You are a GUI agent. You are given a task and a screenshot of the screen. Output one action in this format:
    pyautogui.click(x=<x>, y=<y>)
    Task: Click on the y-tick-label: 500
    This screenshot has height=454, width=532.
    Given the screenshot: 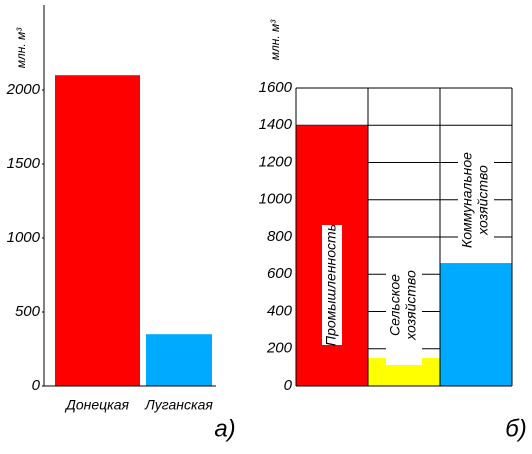 What is the action you would take?
    pyautogui.click(x=28, y=311)
    